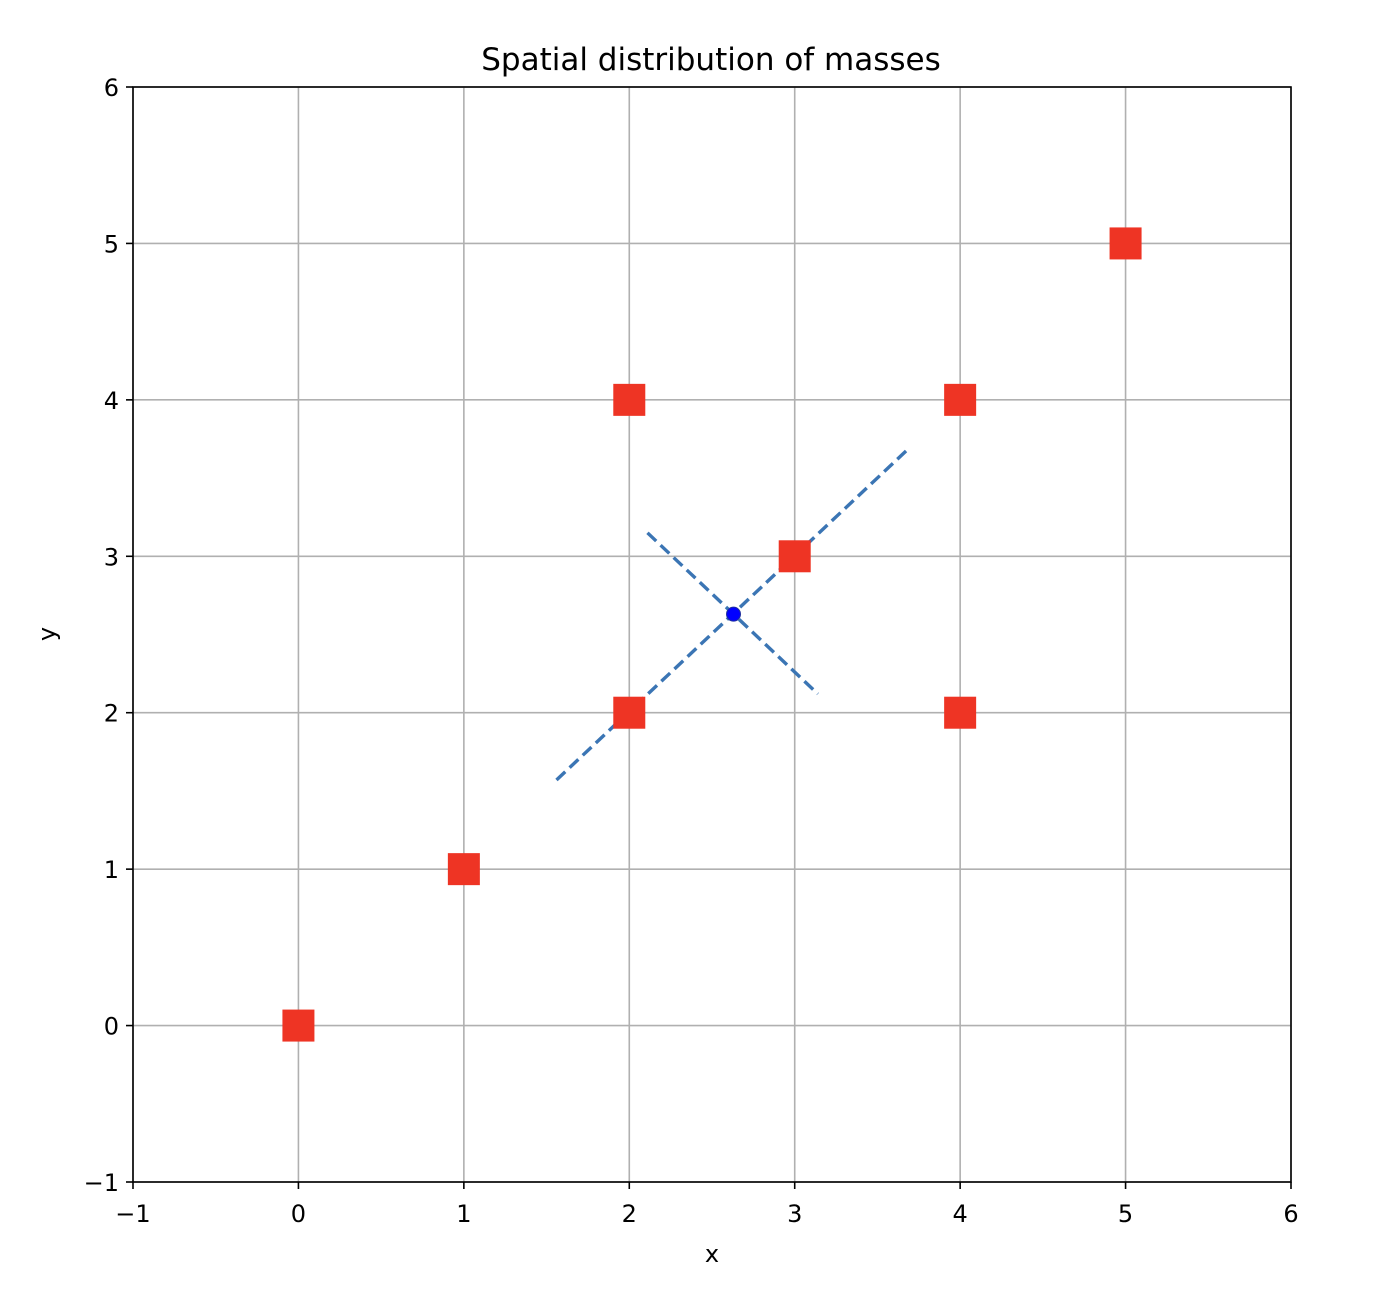 The width and height of the screenshot is (1382, 1312). I want to click on y-tick-label: 6, so click(111, 88).